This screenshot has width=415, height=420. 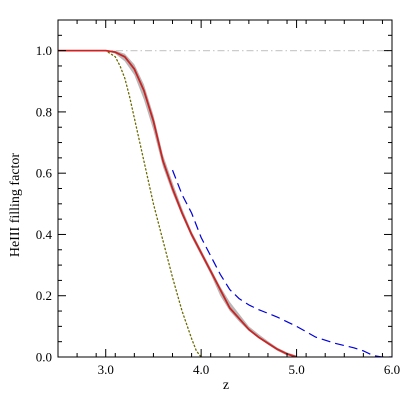 I want to click on x-tick-label: 4.0, so click(x=201, y=369).